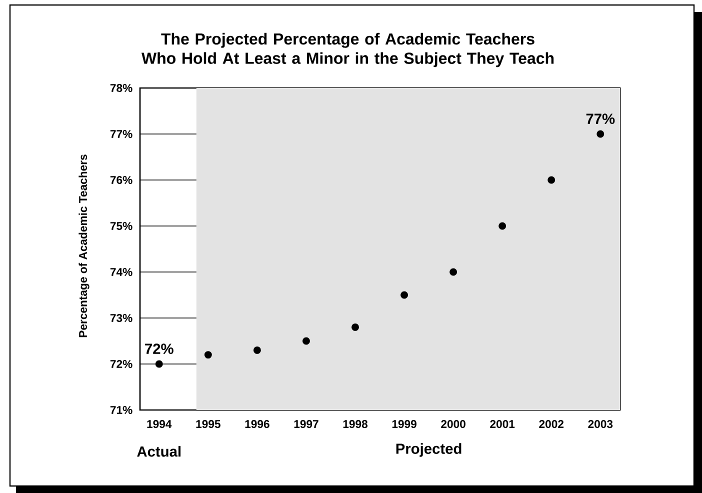 The image size is (702, 493). What do you see at coordinates (404, 424) in the screenshot?
I see `x-tick-label: 1999` at bounding box center [404, 424].